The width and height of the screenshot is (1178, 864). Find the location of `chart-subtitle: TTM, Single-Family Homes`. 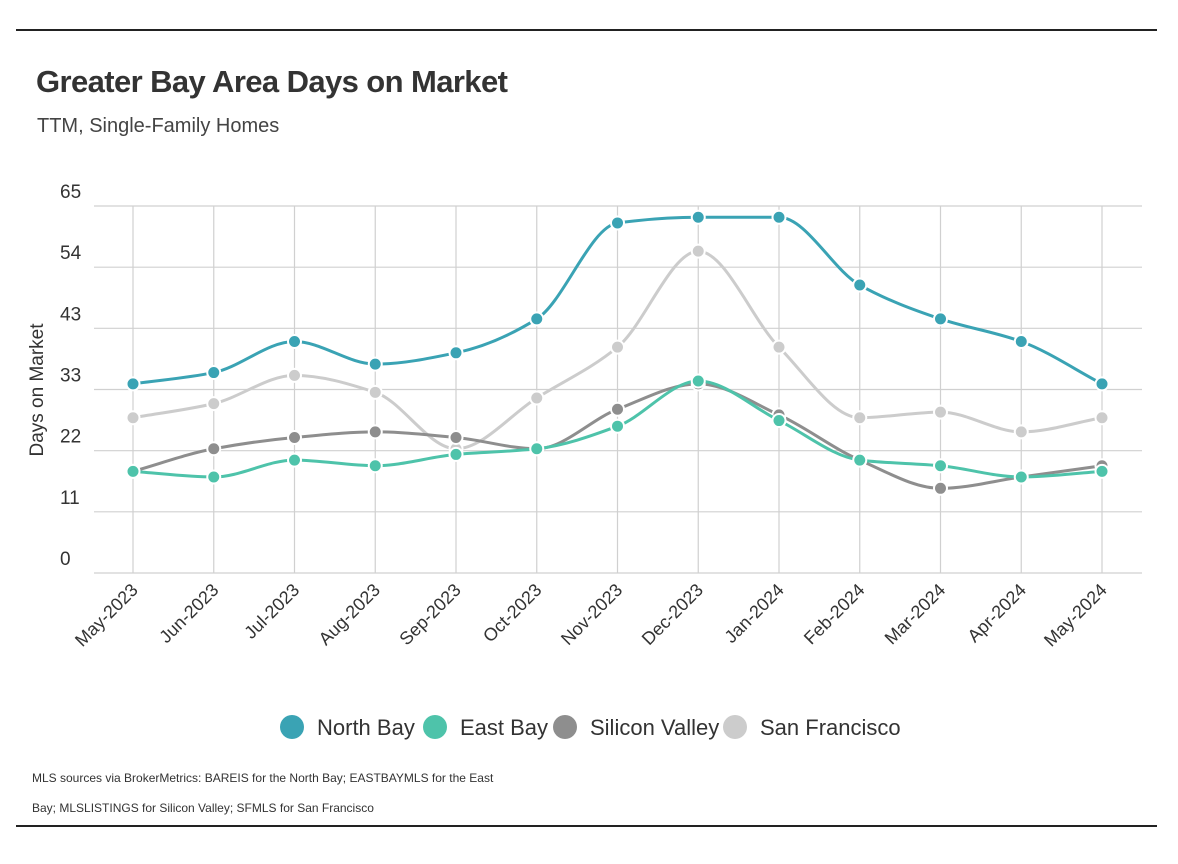

chart-subtitle: TTM, Single-Family Homes is located at coordinates (158, 126).